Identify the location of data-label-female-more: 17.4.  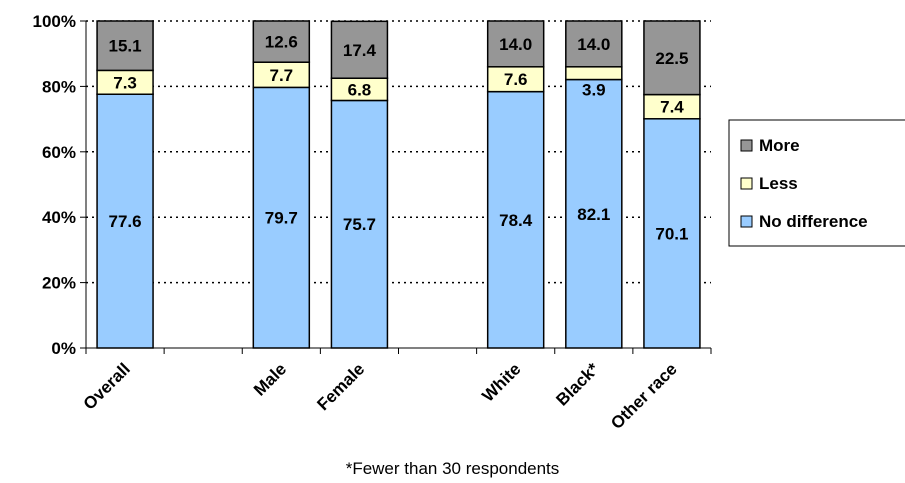
(360, 50).